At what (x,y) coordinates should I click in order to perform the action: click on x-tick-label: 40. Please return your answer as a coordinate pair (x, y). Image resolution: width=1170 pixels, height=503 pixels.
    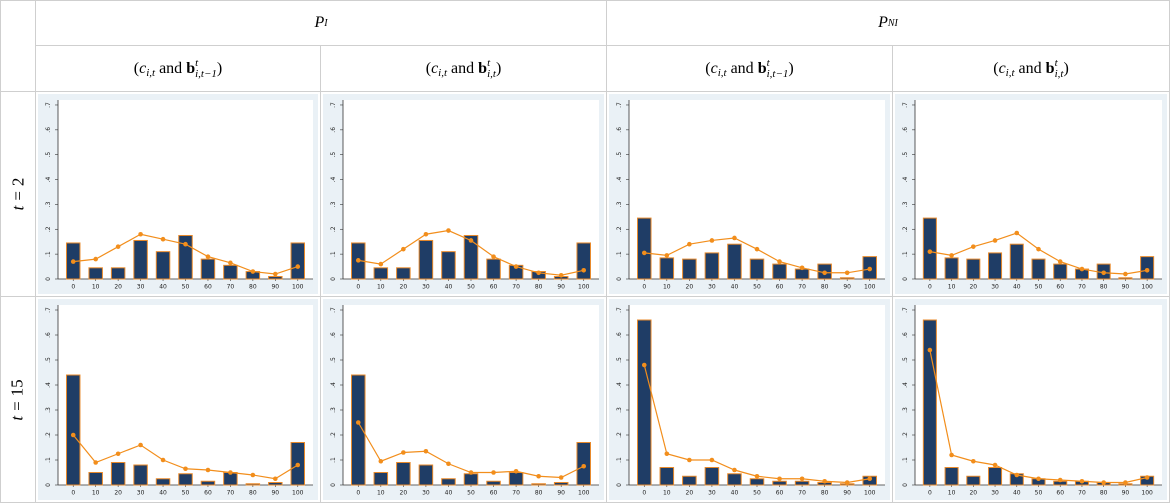
    Looking at the image, I should click on (1017, 493).